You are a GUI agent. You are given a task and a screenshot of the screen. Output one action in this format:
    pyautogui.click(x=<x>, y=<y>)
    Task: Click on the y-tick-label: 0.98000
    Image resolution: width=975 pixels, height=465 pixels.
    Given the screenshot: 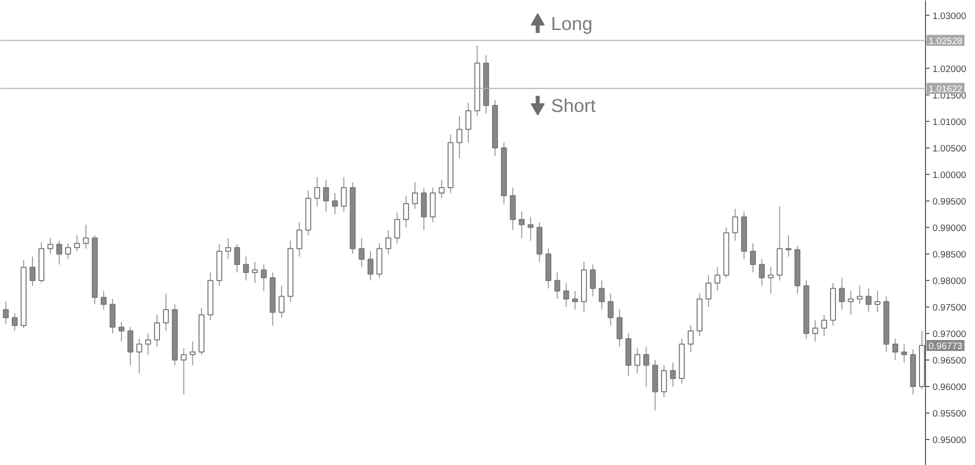 What is the action you would take?
    pyautogui.click(x=949, y=281)
    